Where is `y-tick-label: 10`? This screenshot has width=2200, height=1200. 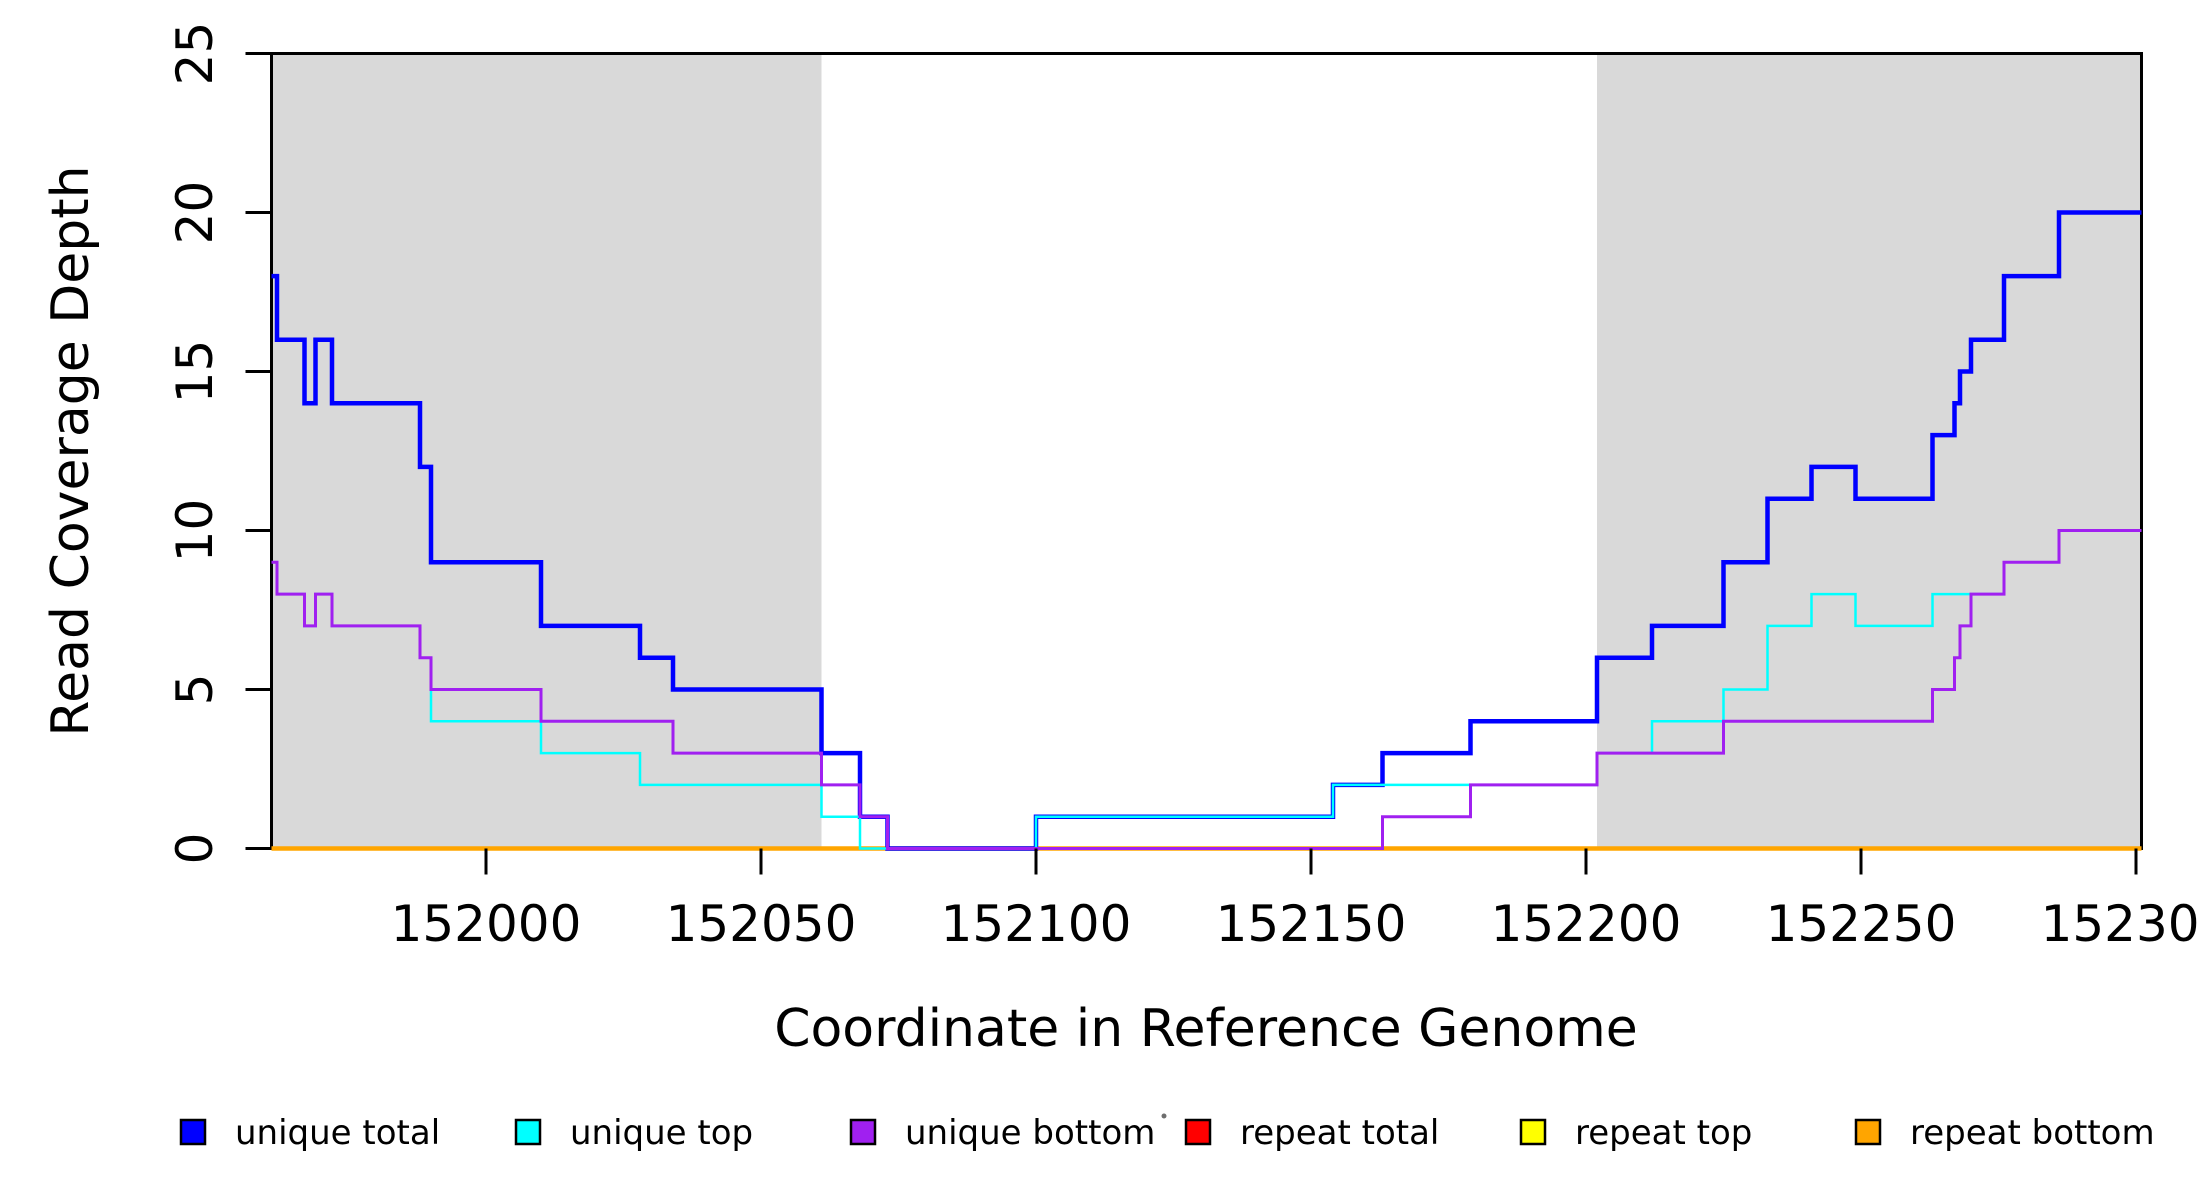
y-tick-label: 10 is located at coordinates (195, 531).